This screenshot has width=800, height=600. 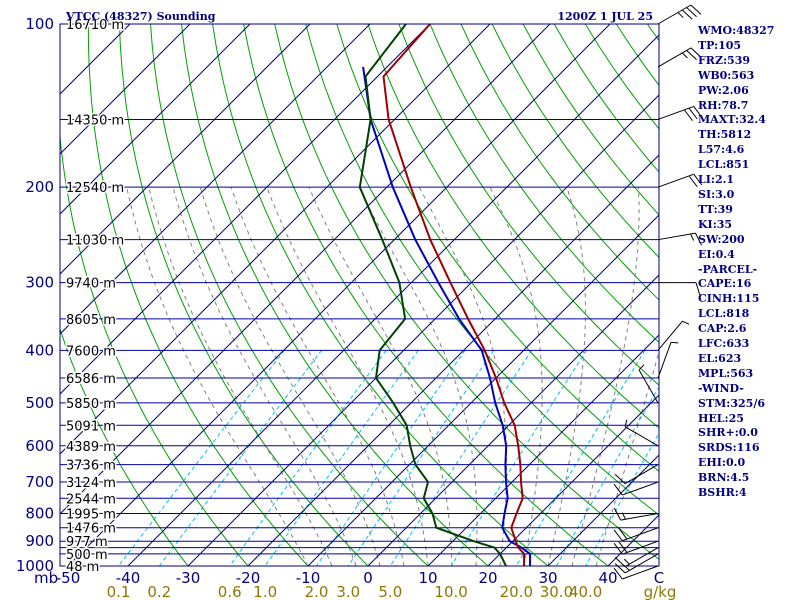 What do you see at coordinates (91, 426) in the screenshot?
I see `height-label: 5091 m` at bounding box center [91, 426].